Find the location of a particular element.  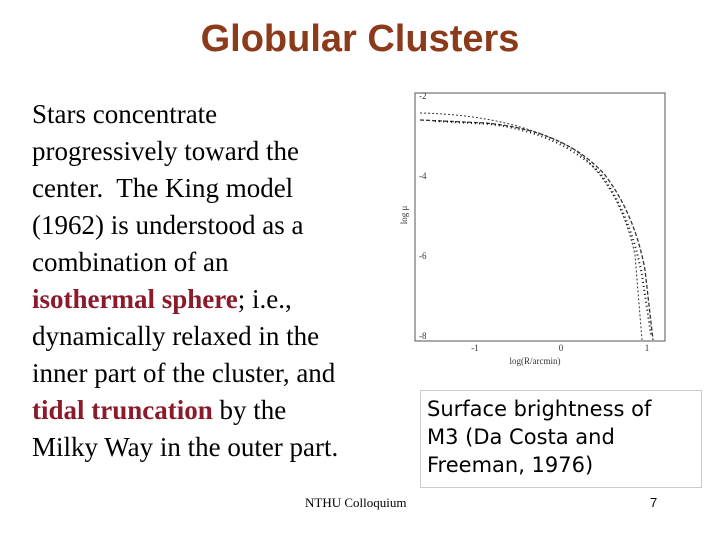

text-line: combination of an is located at coordinates (185, 262).